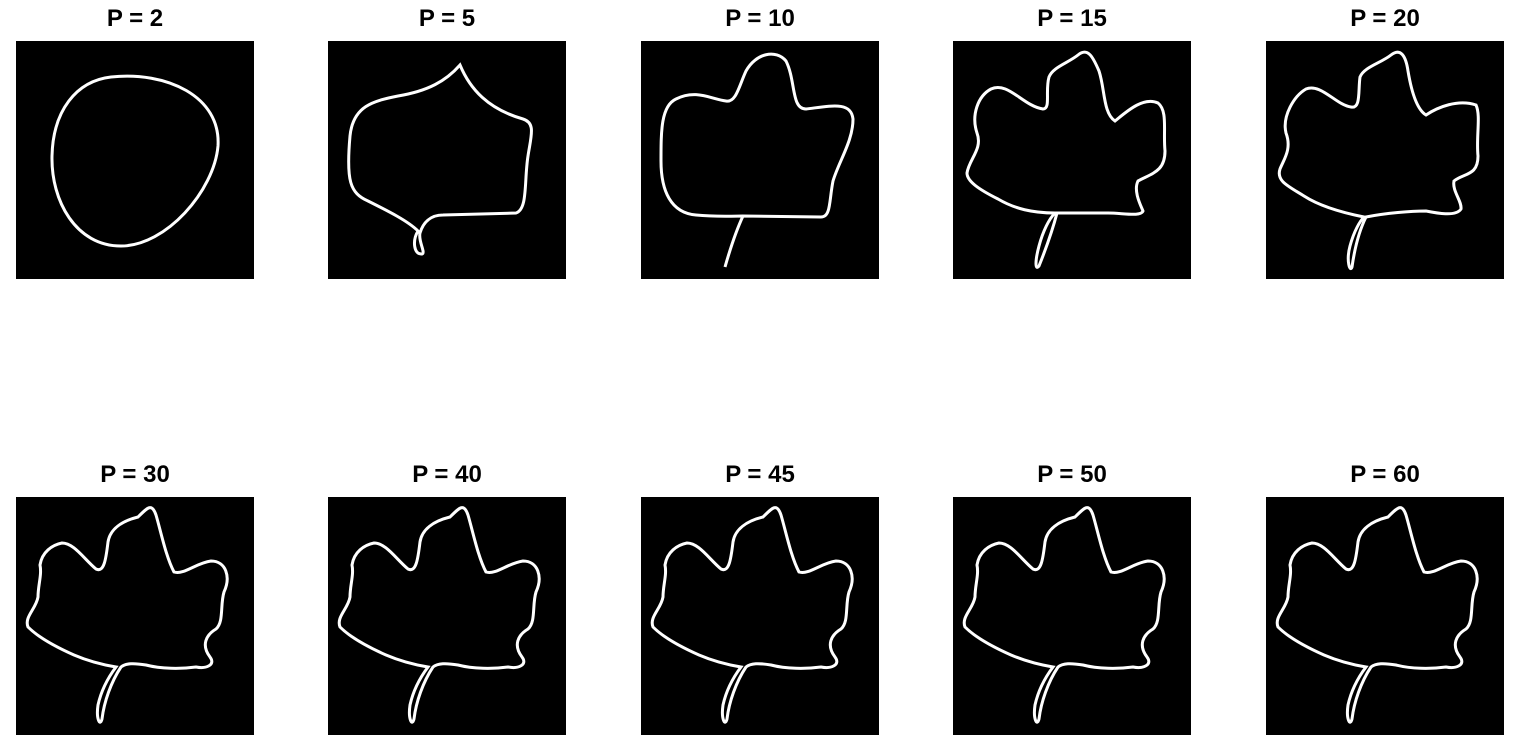  Describe the element at coordinates (447, 474) in the screenshot. I see `panel-title: P = 40` at that location.